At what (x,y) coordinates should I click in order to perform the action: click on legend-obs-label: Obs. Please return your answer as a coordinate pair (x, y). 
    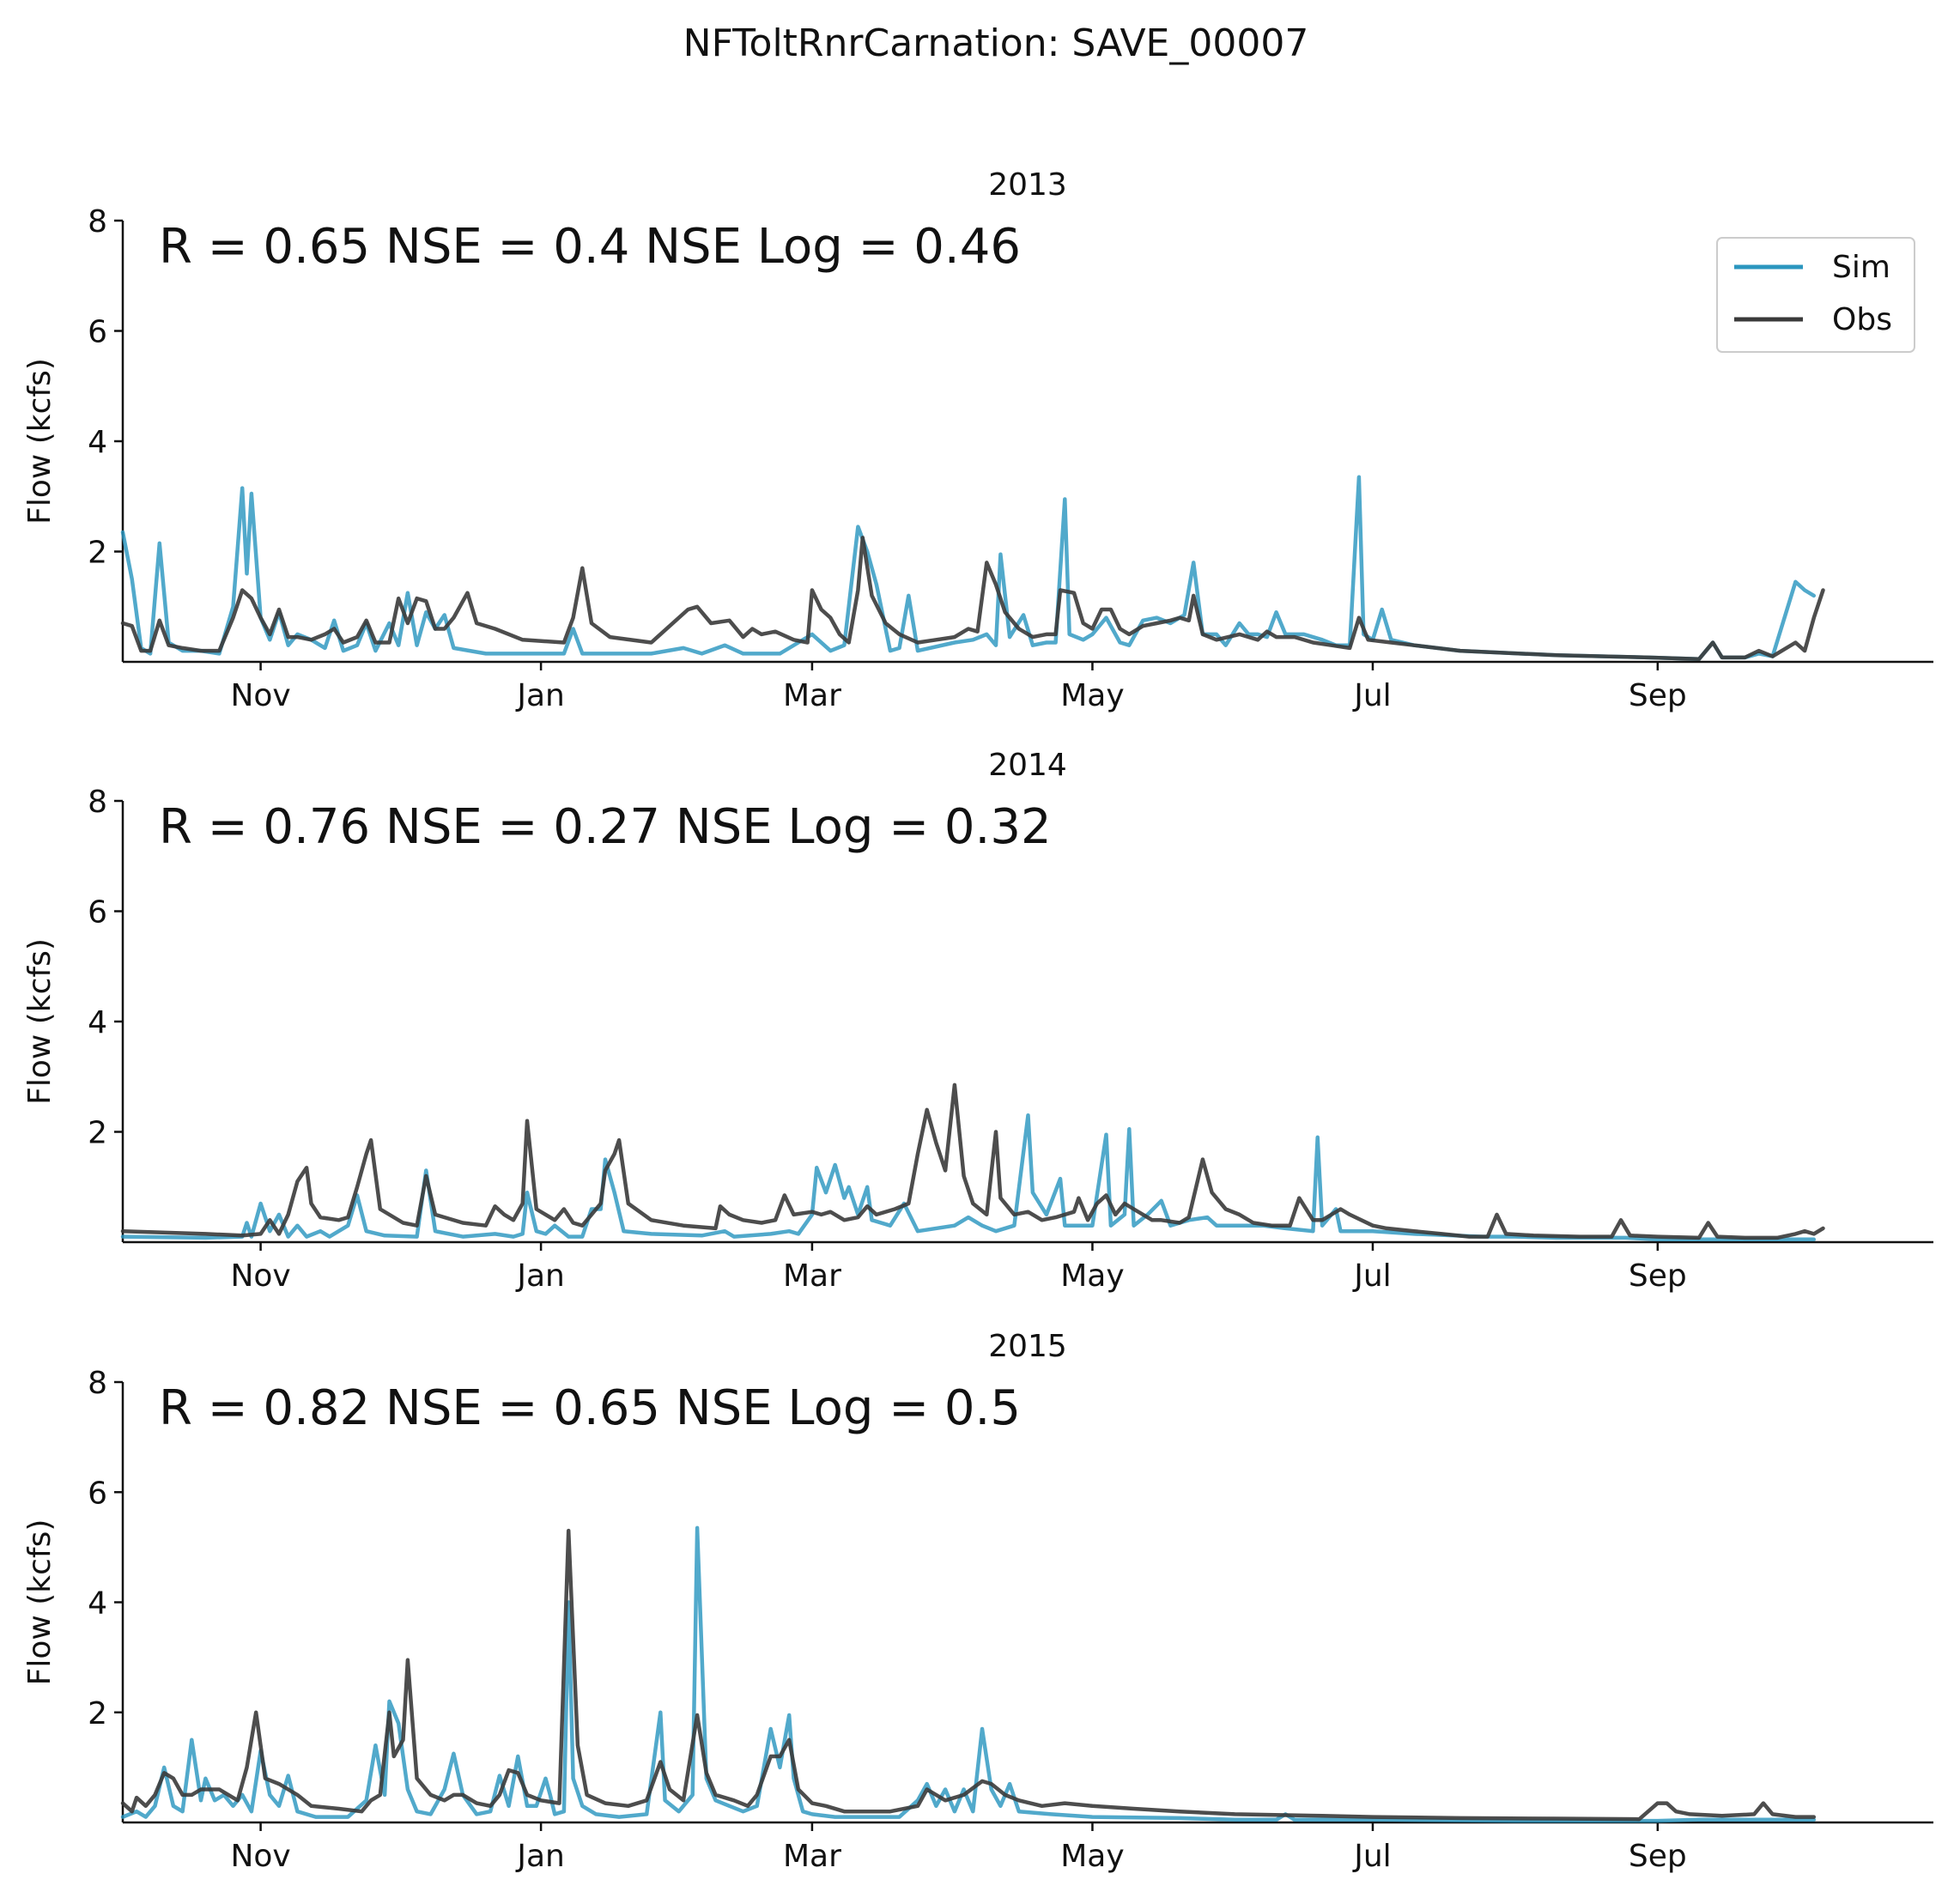
    Looking at the image, I should click on (1862, 320).